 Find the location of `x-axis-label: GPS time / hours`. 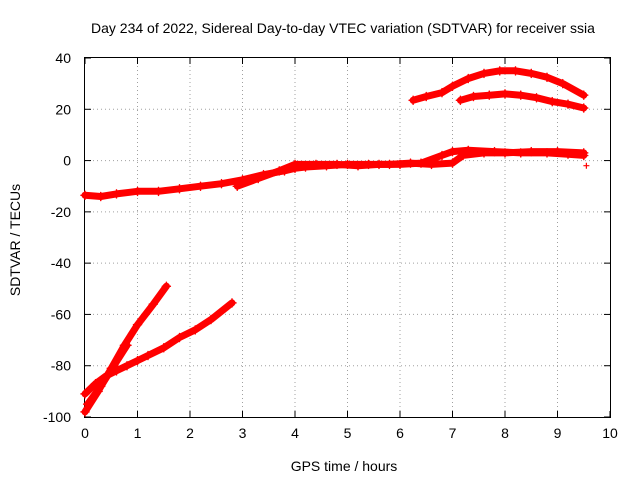

x-axis-label: GPS time / hours is located at coordinates (344, 466).